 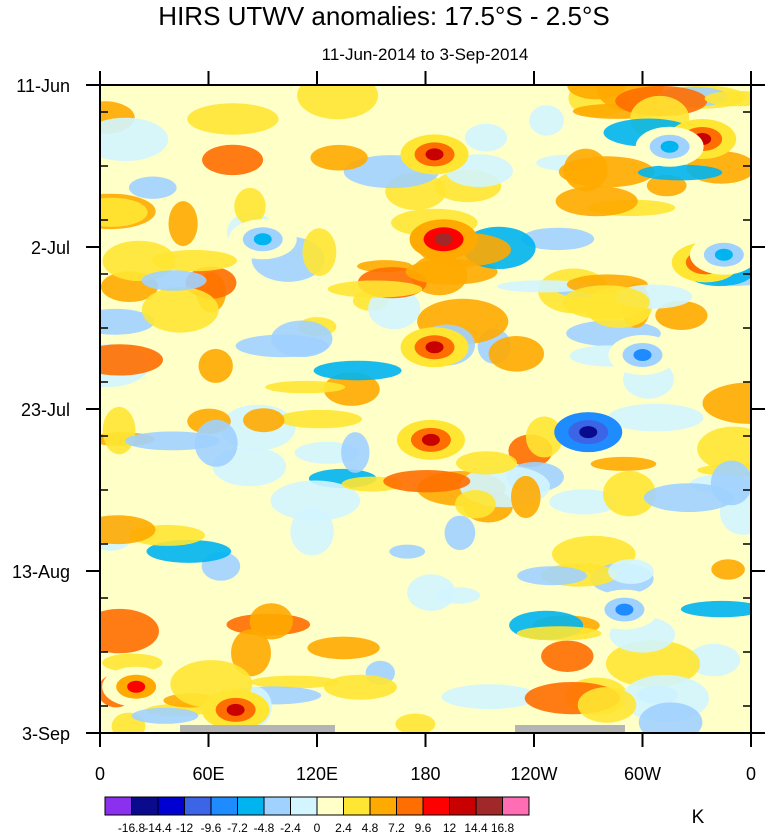 What do you see at coordinates (396, 827) in the screenshot?
I see `colorbar-tick-label: 7.2` at bounding box center [396, 827].